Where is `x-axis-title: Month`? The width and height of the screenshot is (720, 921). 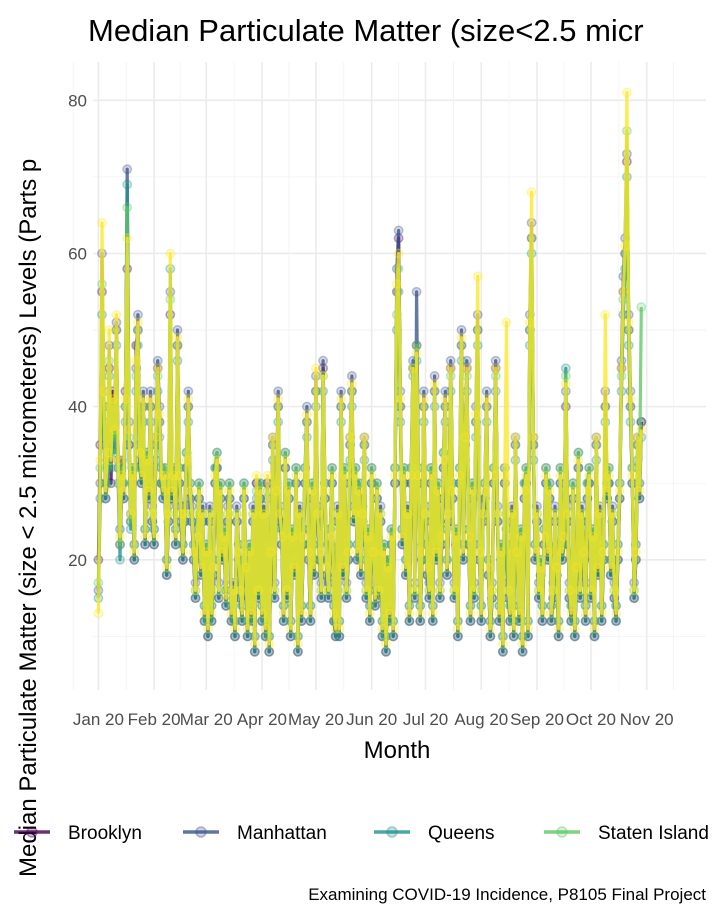 x-axis-title: Month is located at coordinates (397, 750).